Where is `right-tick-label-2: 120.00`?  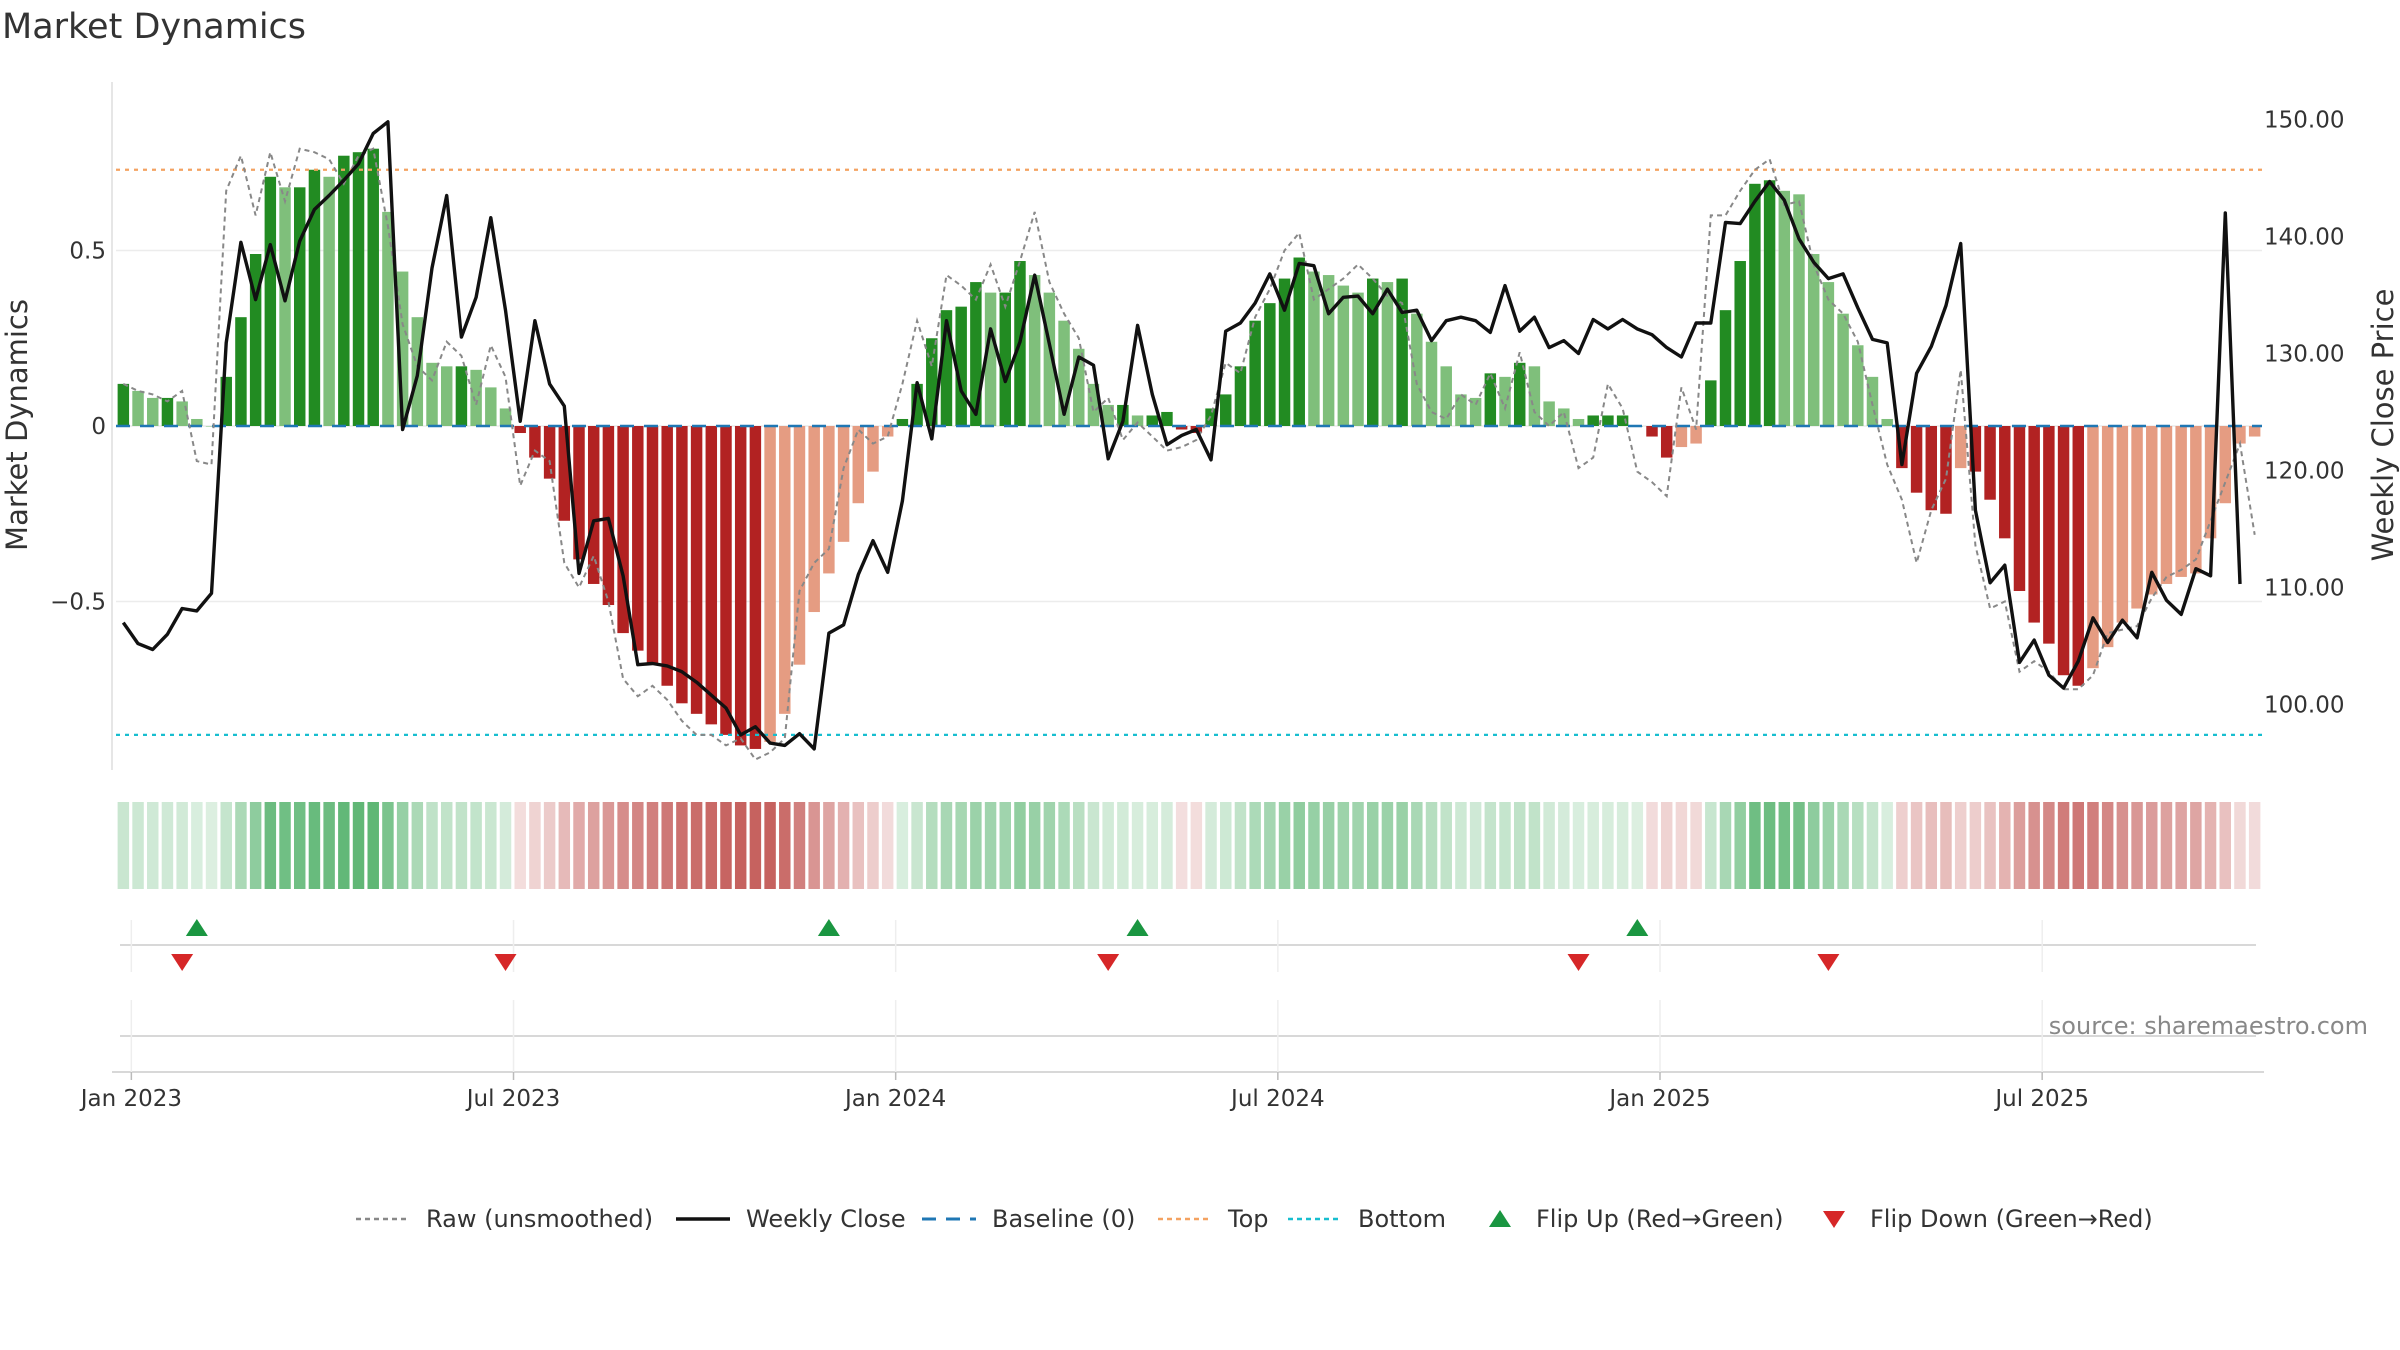 right-tick-label-2: 120.00 is located at coordinates (2304, 471).